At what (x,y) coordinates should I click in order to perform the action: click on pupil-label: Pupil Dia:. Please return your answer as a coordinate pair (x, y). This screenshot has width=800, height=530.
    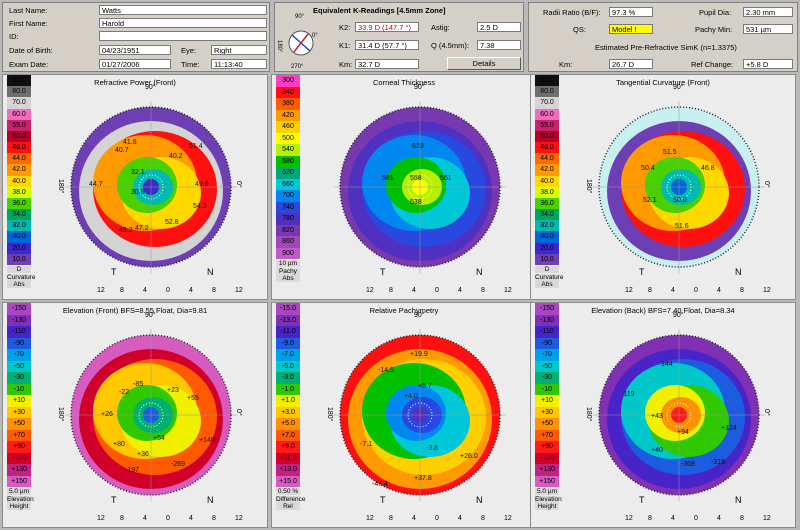
    Looking at the image, I should click on (715, 12).